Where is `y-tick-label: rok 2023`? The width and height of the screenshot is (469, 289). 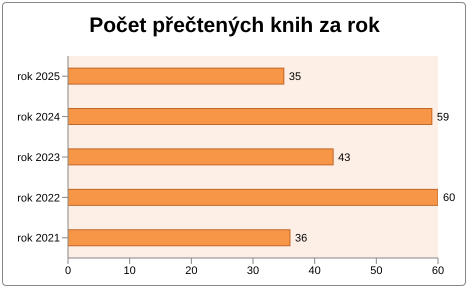 y-tick-label: rok 2023 is located at coordinates (38, 158).